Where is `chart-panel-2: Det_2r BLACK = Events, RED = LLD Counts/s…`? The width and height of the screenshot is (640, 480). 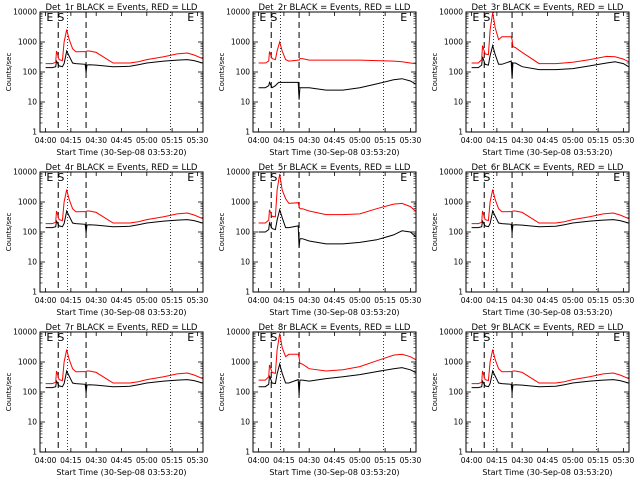
chart-panel-2: Det_2r BLACK = Events, RED = LLD Counts/s… is located at coordinates (319, 80).